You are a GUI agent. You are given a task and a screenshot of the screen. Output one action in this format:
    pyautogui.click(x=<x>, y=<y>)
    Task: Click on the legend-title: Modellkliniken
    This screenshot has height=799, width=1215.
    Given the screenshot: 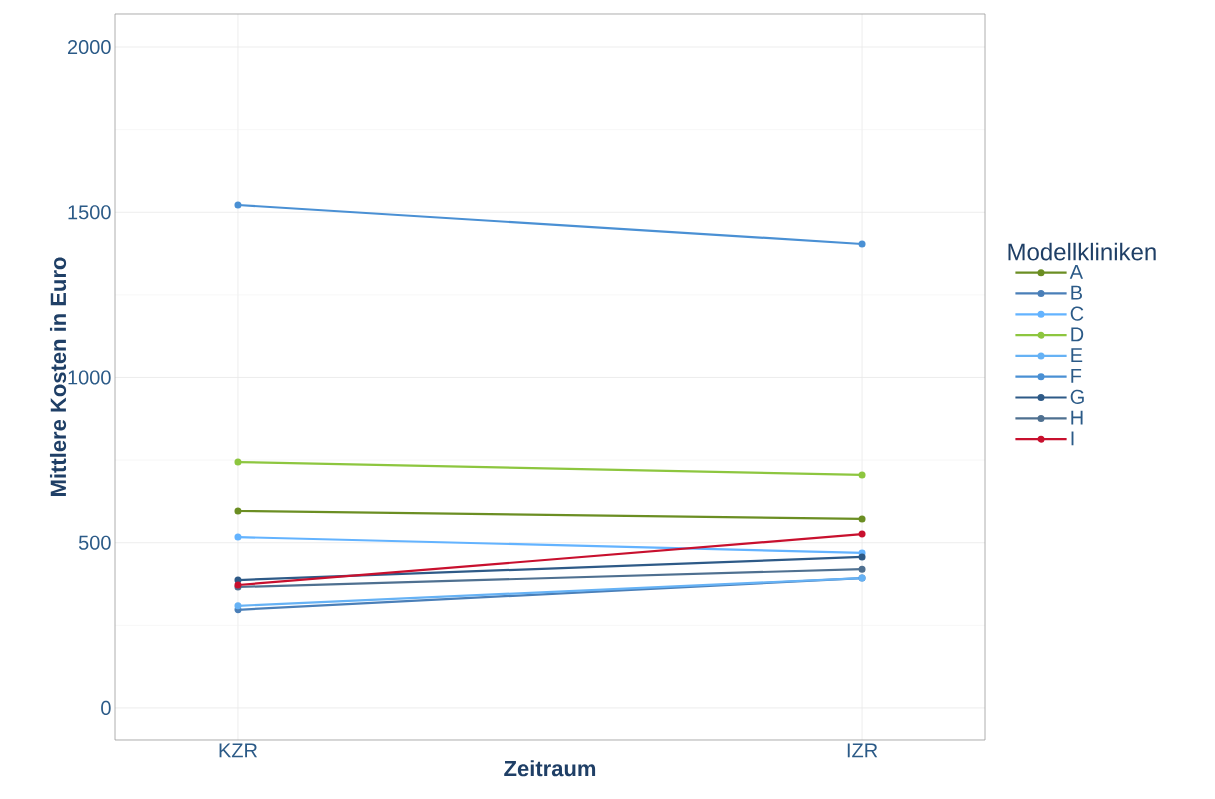 What is the action you would take?
    pyautogui.click(x=1082, y=251)
    